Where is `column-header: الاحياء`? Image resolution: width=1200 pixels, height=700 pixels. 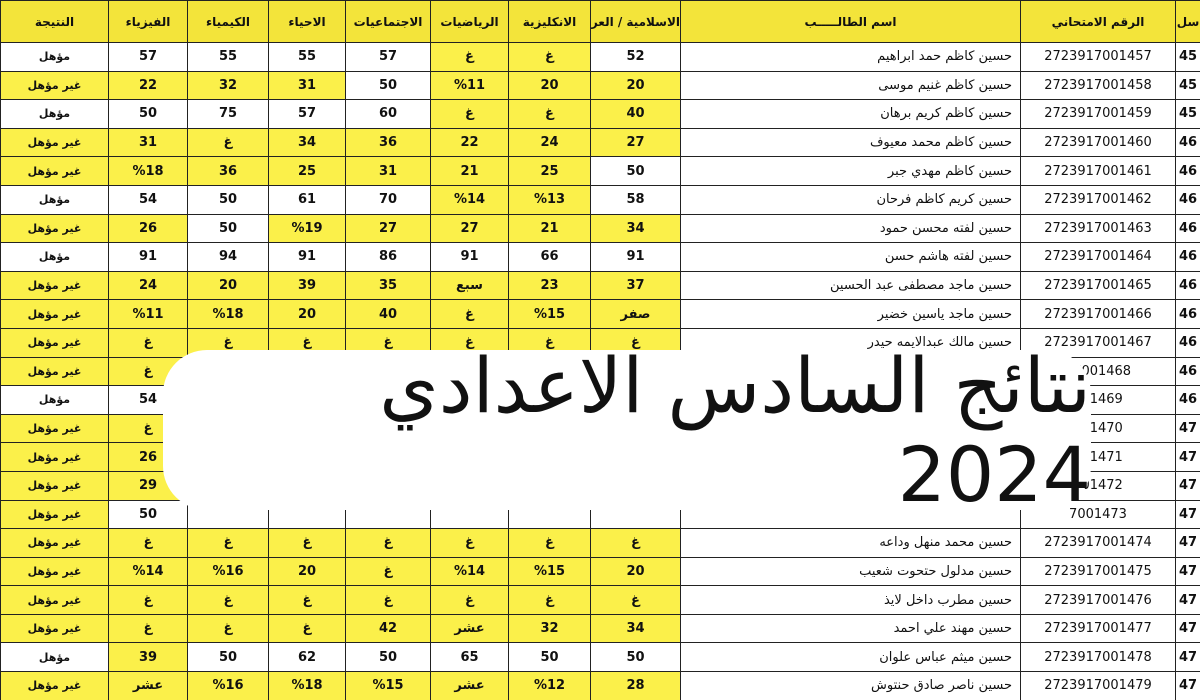 column-header: الاحياء is located at coordinates (307, 21).